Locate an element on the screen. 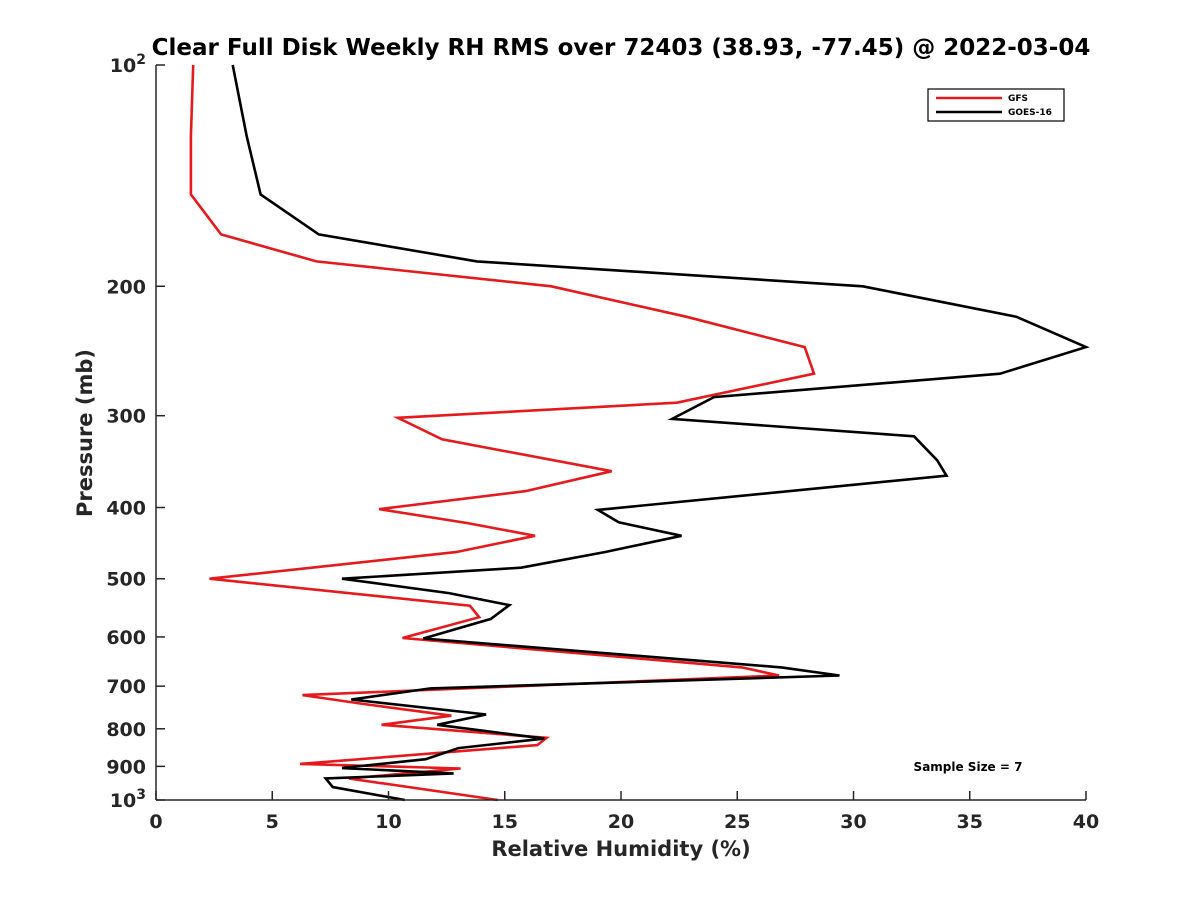 This screenshot has height=900, width=1200. y-tick-label: 700 is located at coordinates (126, 687).